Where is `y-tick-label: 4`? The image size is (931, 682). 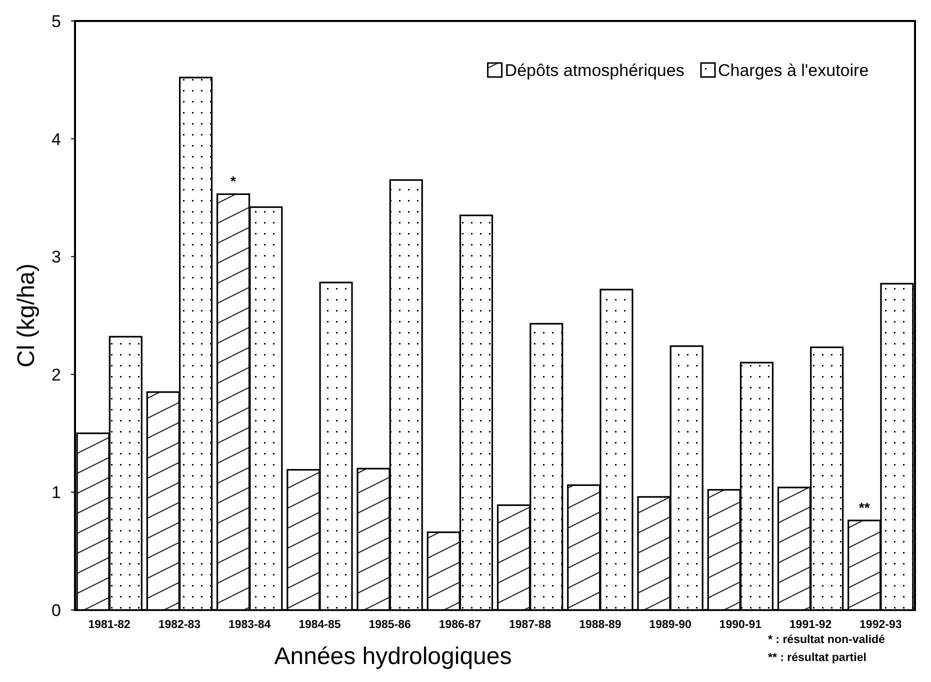
y-tick-label: 4 is located at coordinates (56, 139).